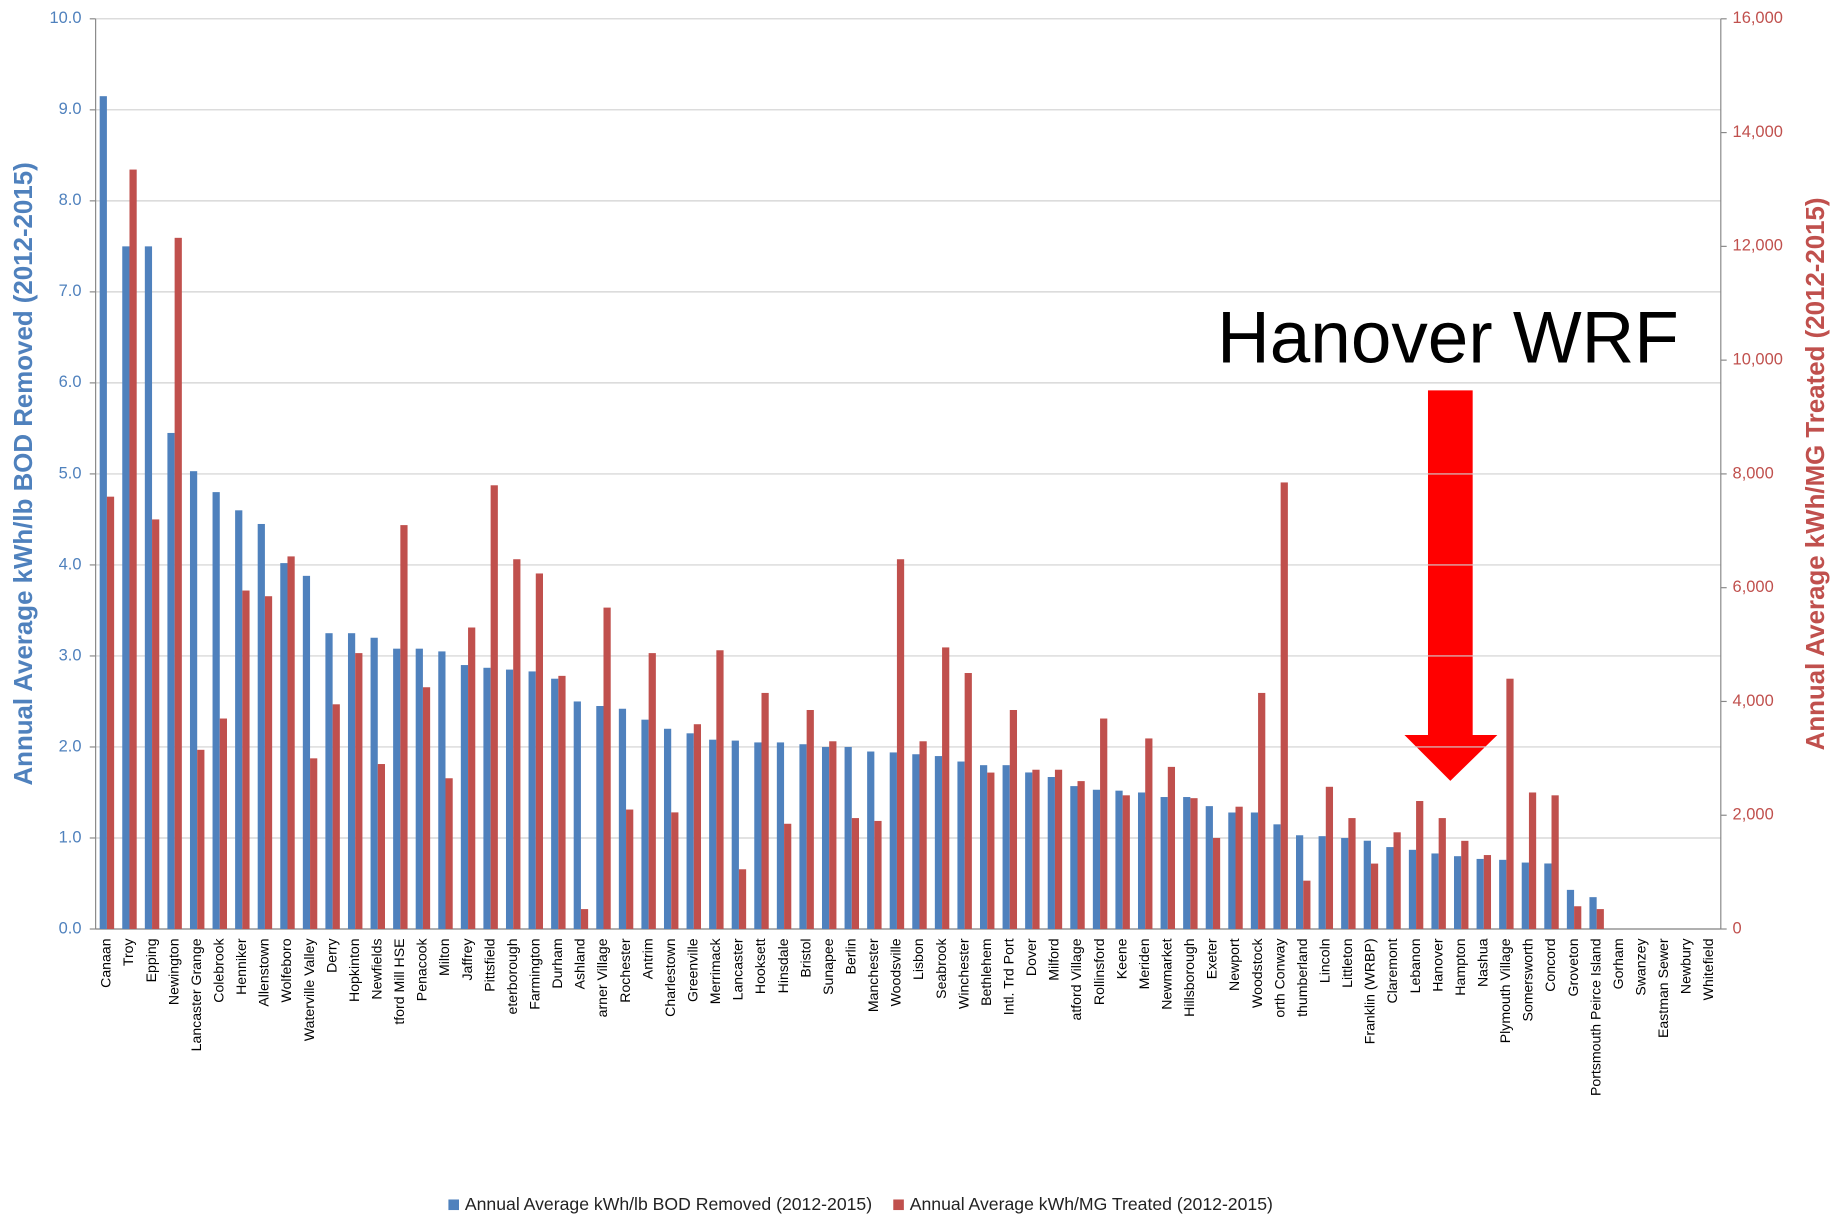 Image resolution: width=1847 pixels, height=1223 pixels. Describe the element at coordinates (1302, 977) in the screenshot. I see `x-tick-label: thumberland` at that location.